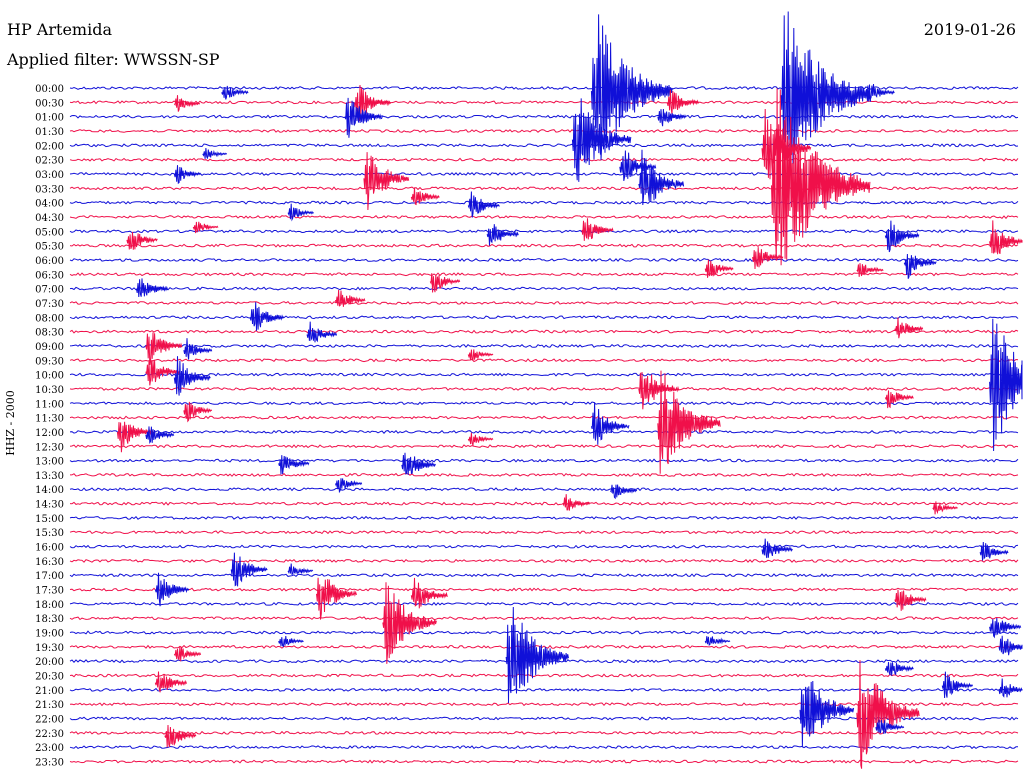  I want to click on time-label: 23:00, so click(49, 748).